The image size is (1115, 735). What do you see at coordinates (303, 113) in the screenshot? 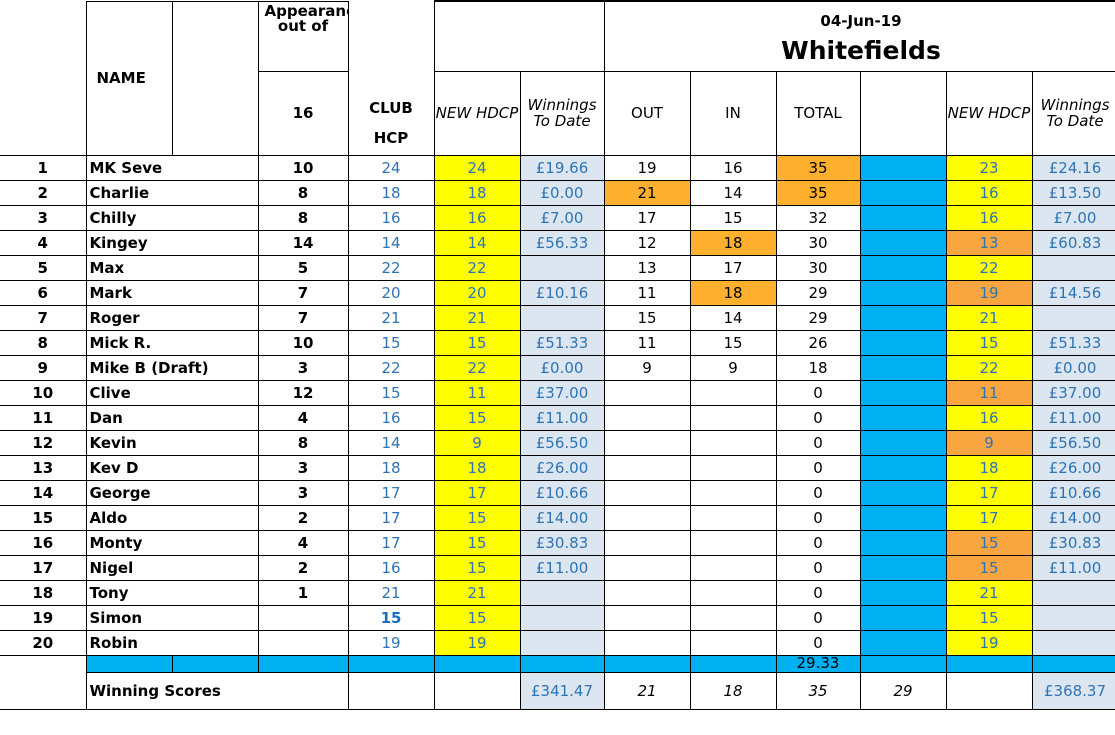
I see `appearances-total: 16` at bounding box center [303, 113].